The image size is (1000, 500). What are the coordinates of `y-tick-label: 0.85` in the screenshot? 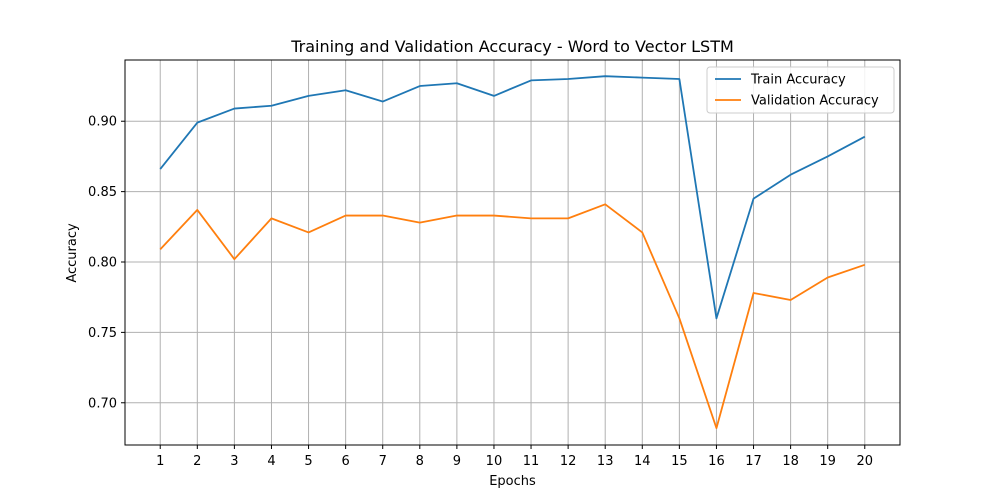 It's located at (102, 192).